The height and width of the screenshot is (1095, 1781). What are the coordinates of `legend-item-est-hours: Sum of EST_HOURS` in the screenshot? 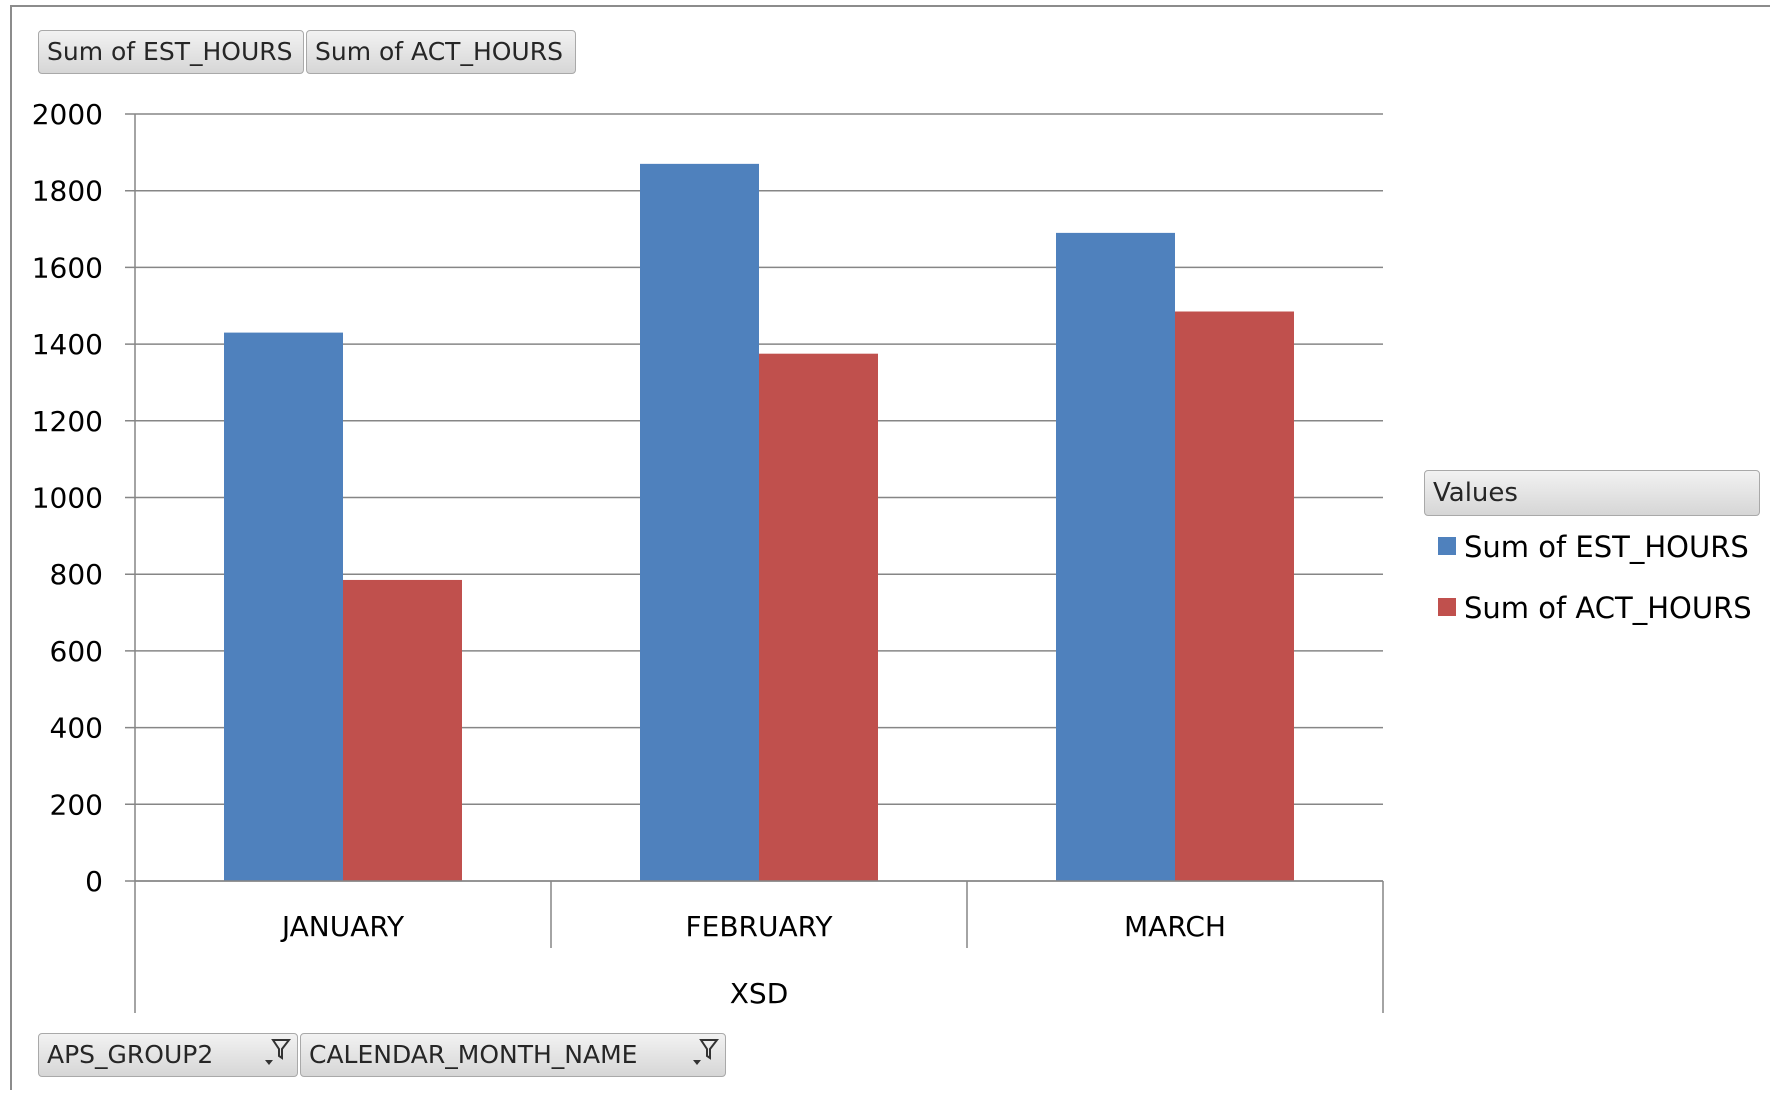 It's located at (1593, 550).